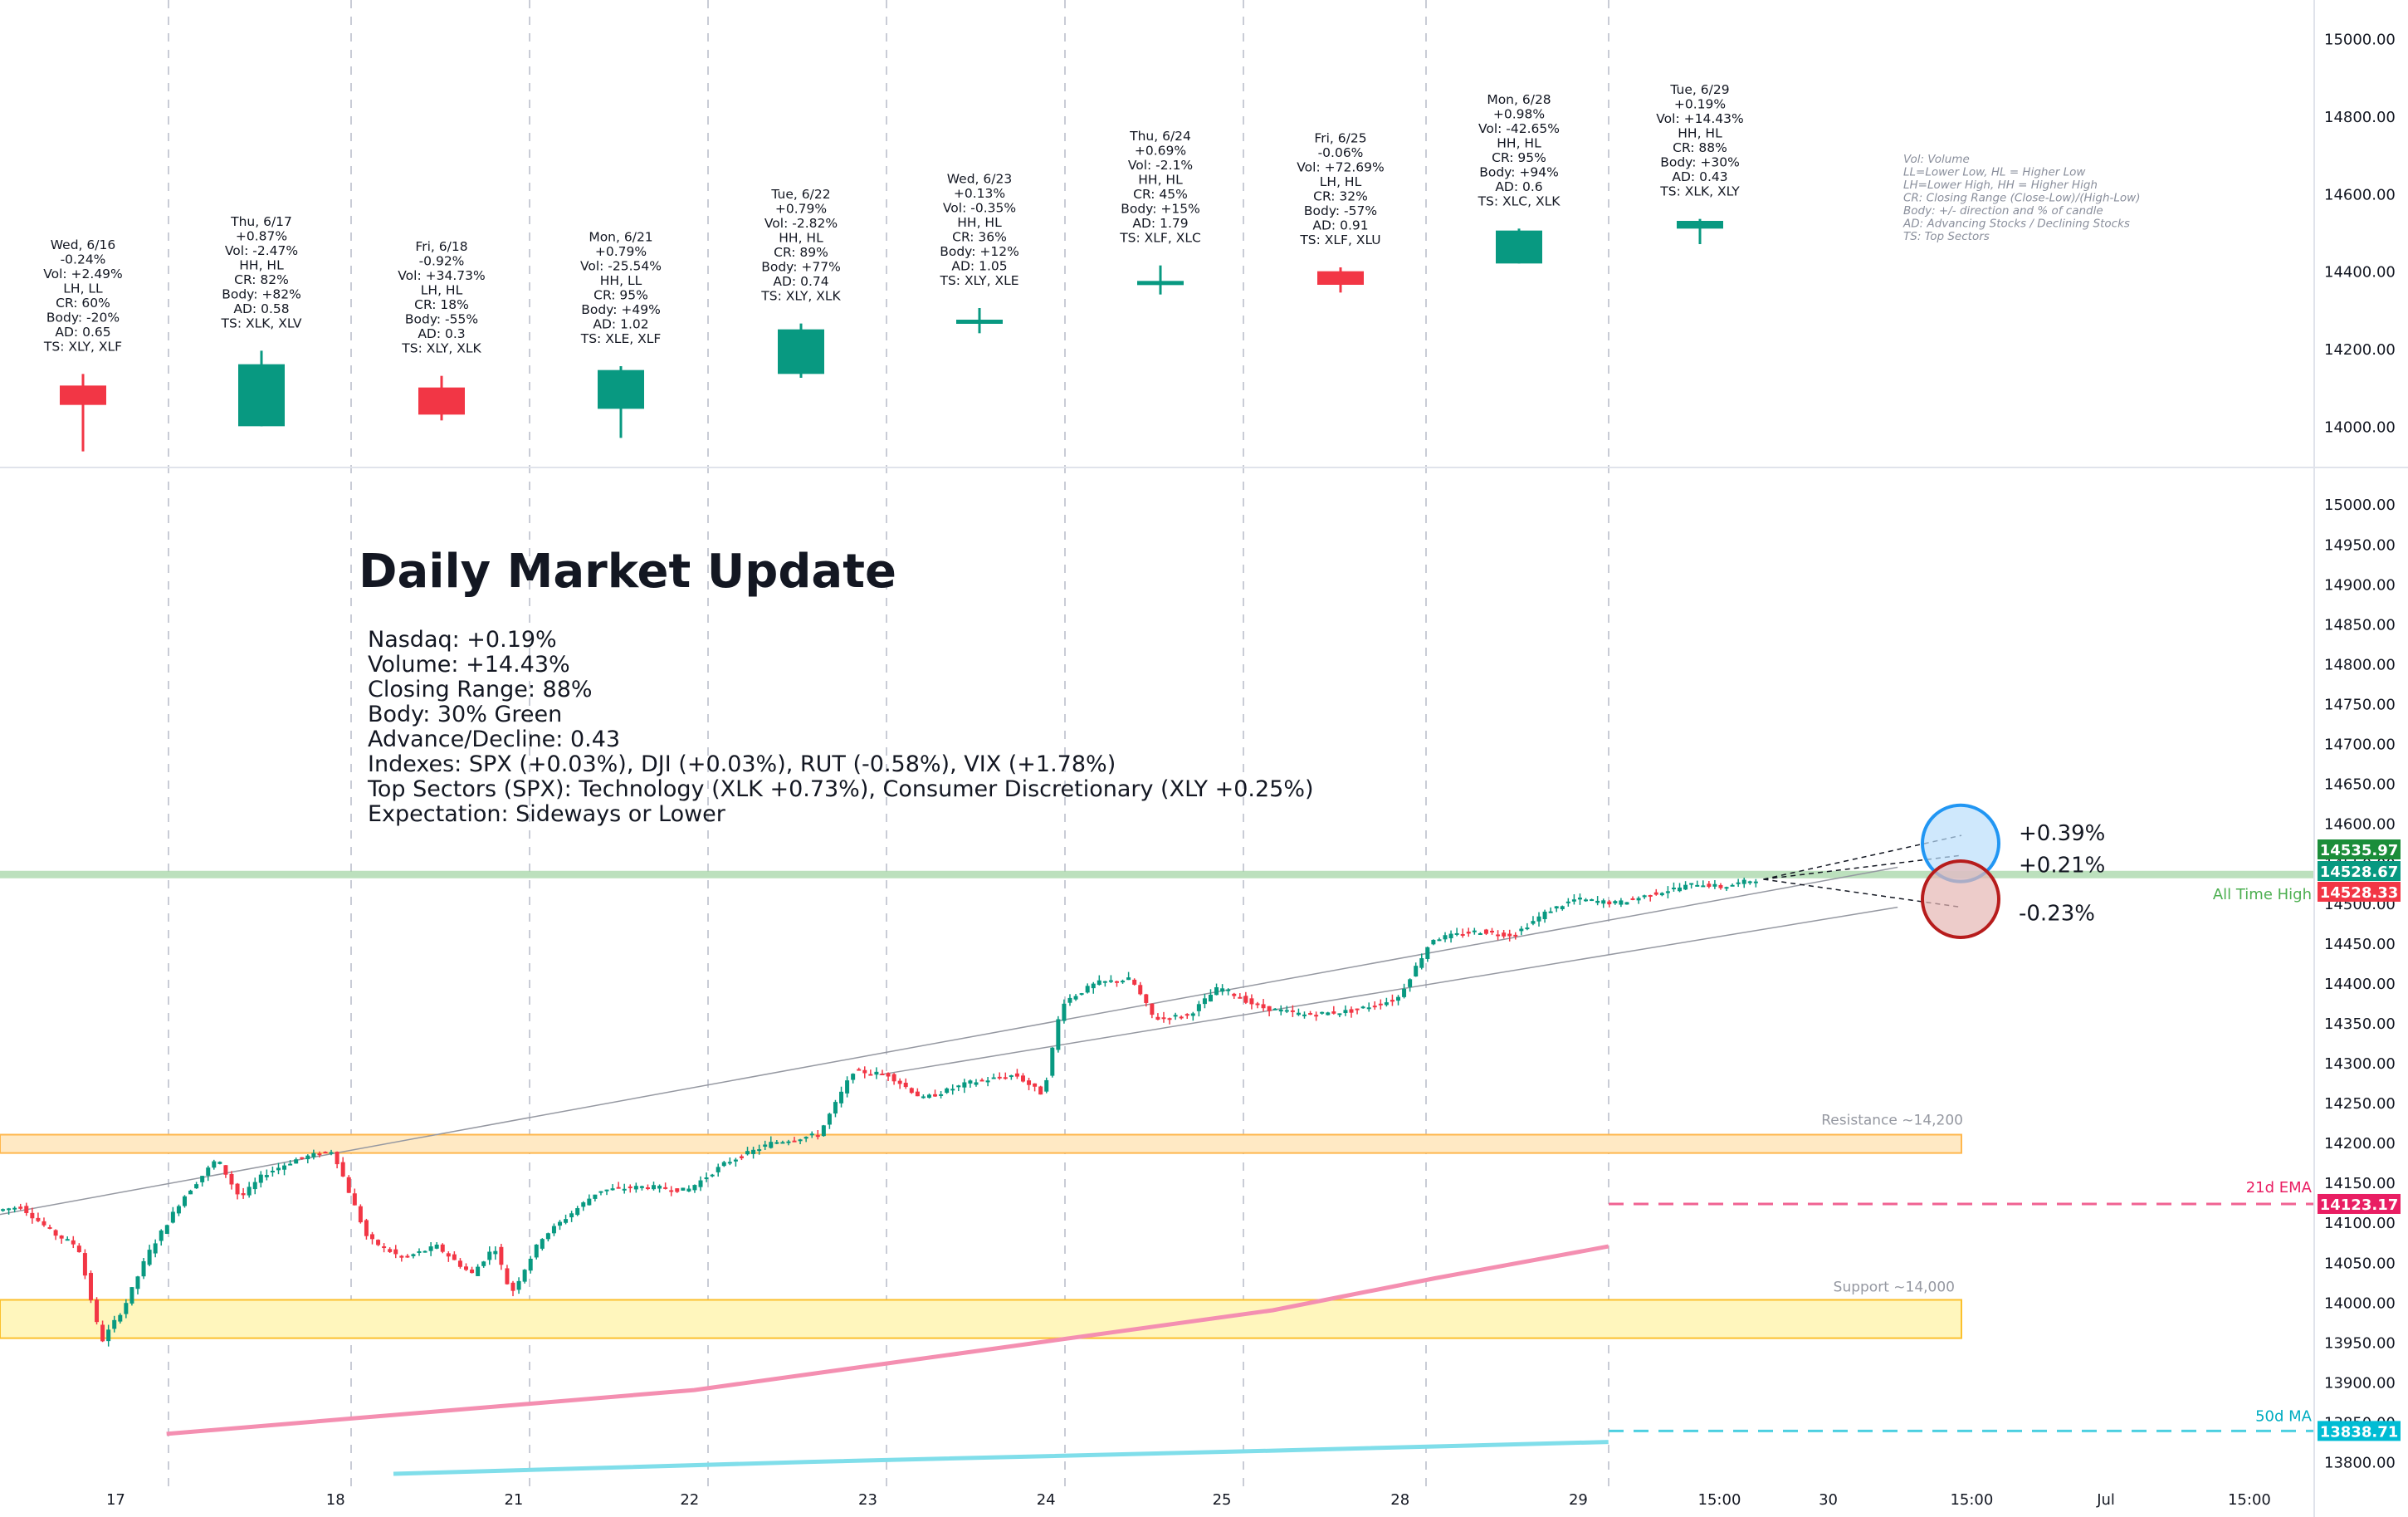  What do you see at coordinates (620, 237) in the screenshot?
I see `daily-stat-line: Mon, 6/21` at bounding box center [620, 237].